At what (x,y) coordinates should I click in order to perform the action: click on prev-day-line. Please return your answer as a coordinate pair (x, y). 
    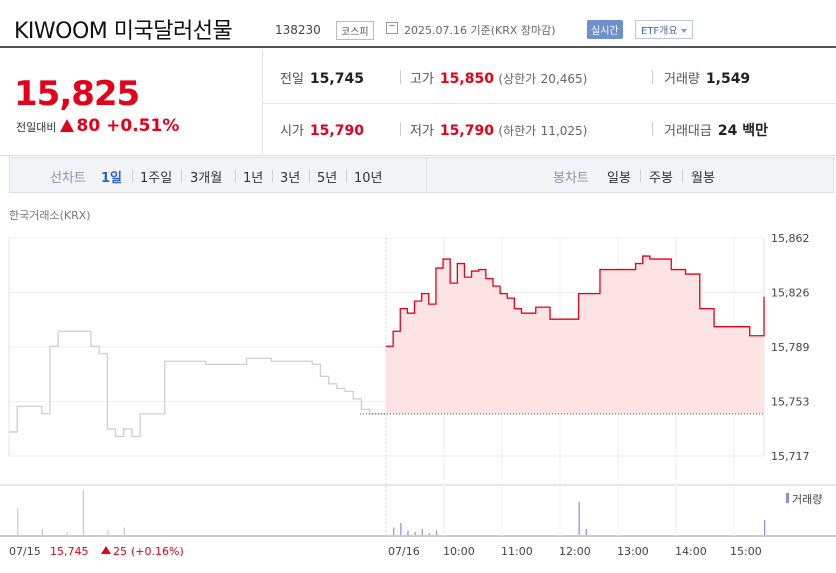
    Looking at the image, I should click on (197, 384).